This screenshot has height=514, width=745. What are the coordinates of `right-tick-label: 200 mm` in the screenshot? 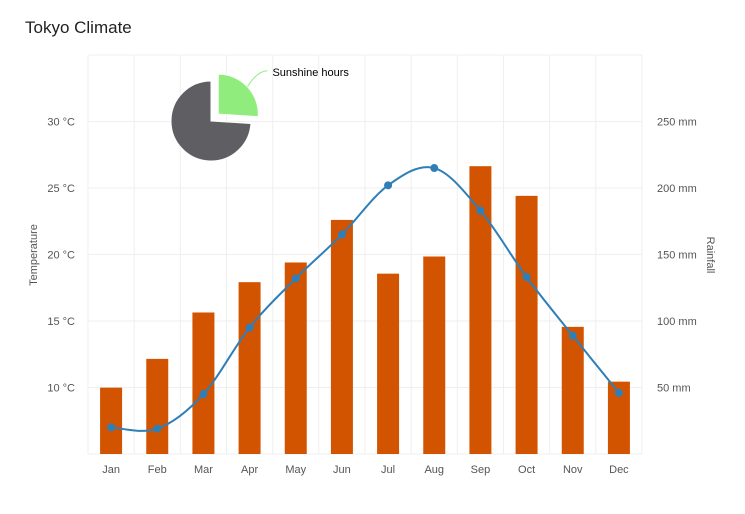 It's located at (677, 189).